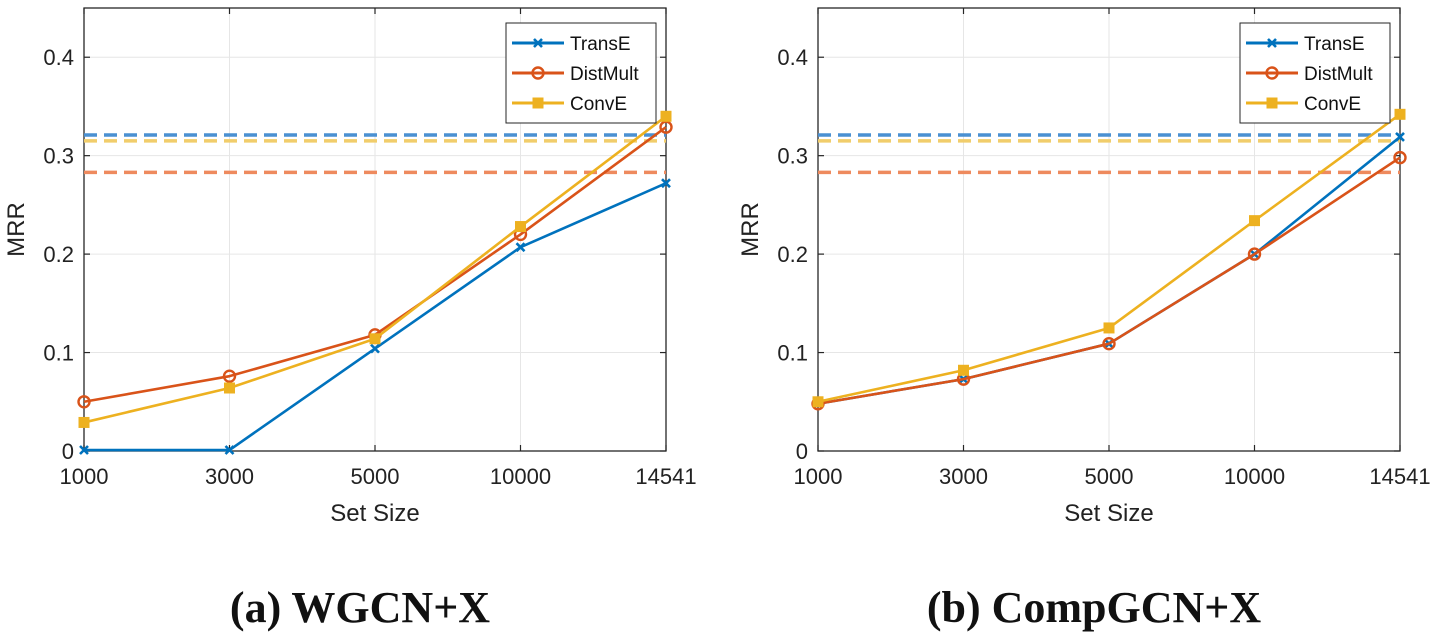  What do you see at coordinates (360, 607) in the screenshot?
I see `panel-caption: (a) WGCN+X` at bounding box center [360, 607].